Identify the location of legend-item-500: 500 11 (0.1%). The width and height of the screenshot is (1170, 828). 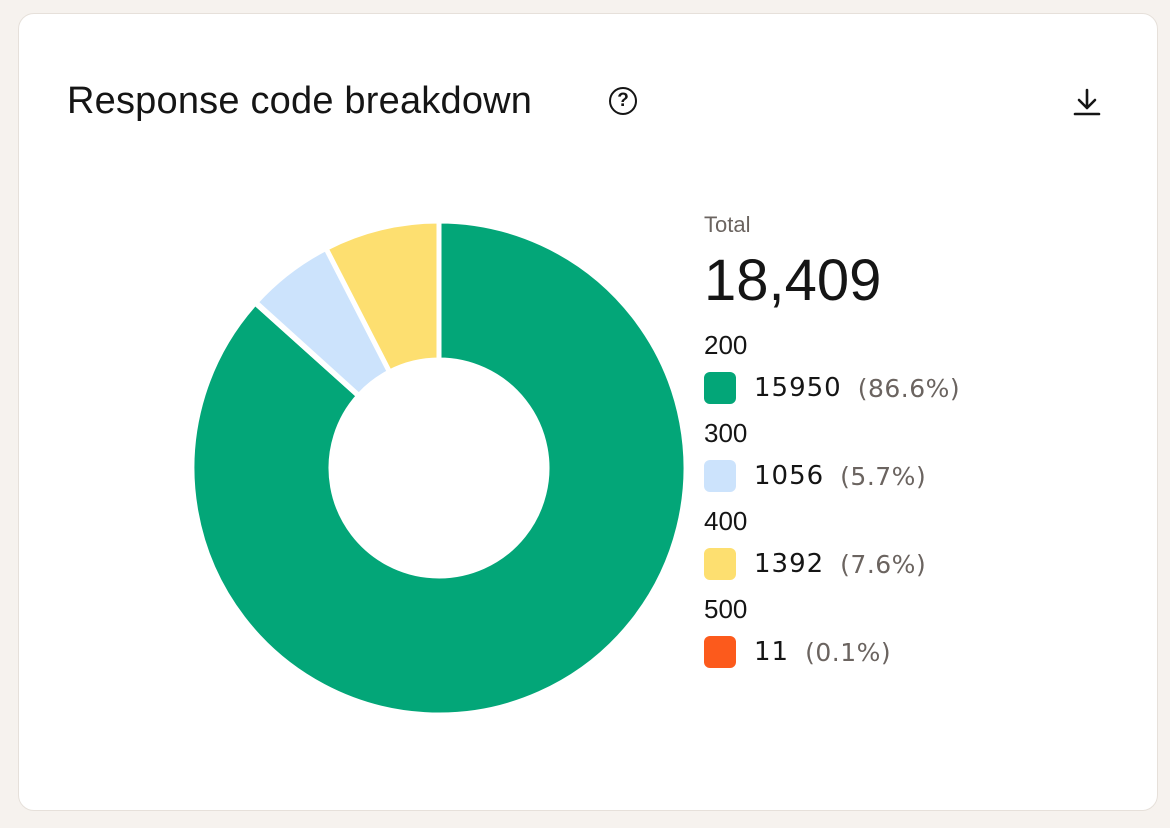
(832, 631).